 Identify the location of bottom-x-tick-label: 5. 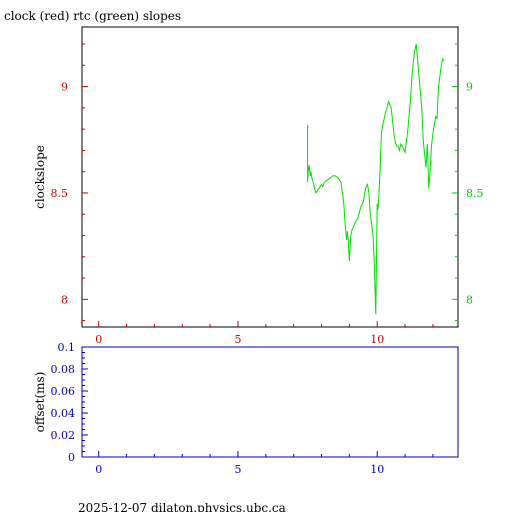
(237, 469).